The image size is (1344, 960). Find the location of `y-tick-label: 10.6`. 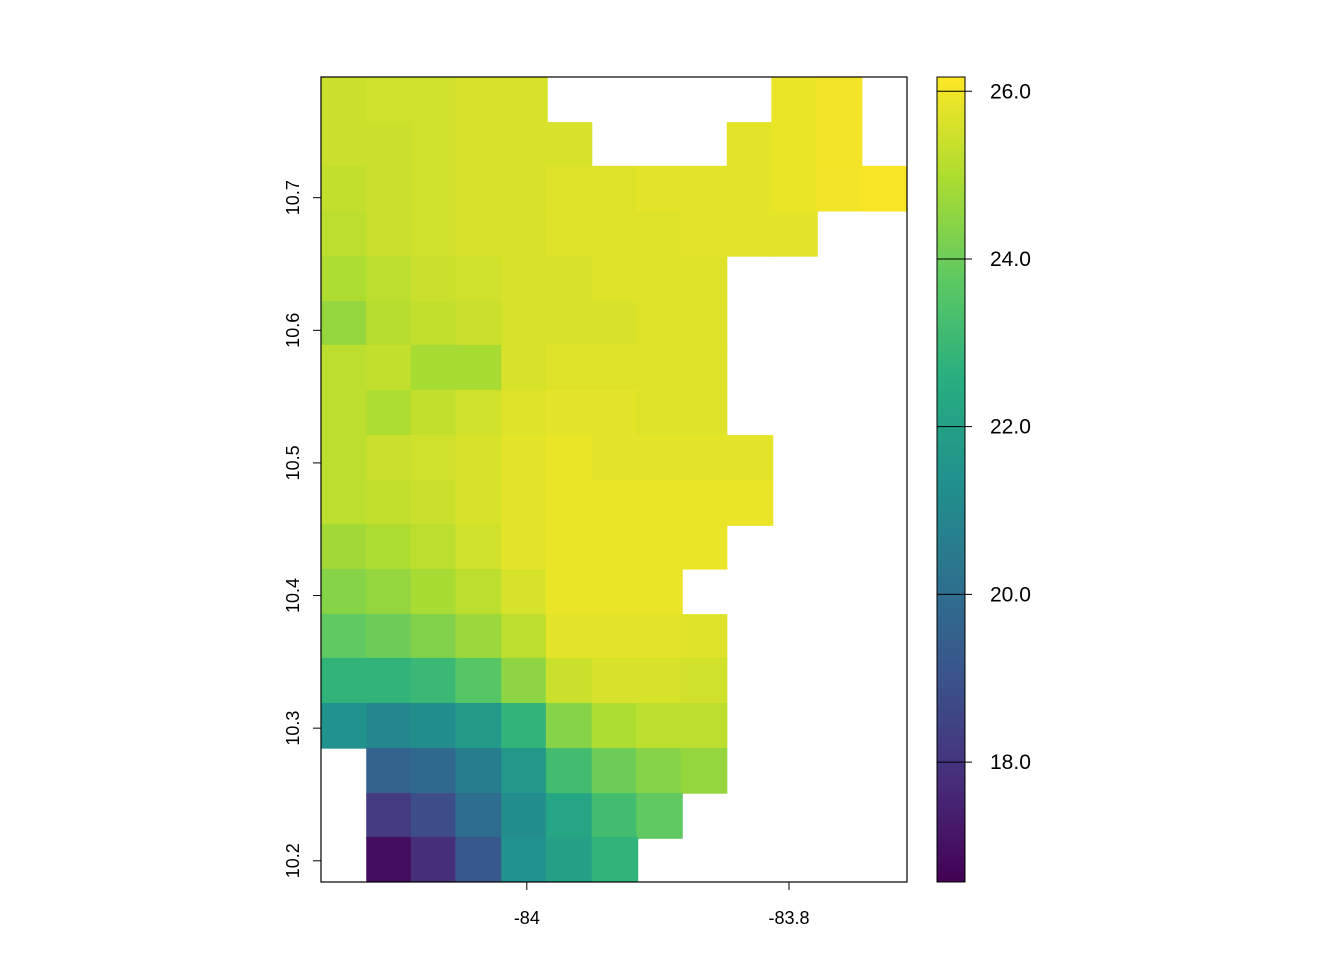

y-tick-label: 10.6 is located at coordinates (293, 330).